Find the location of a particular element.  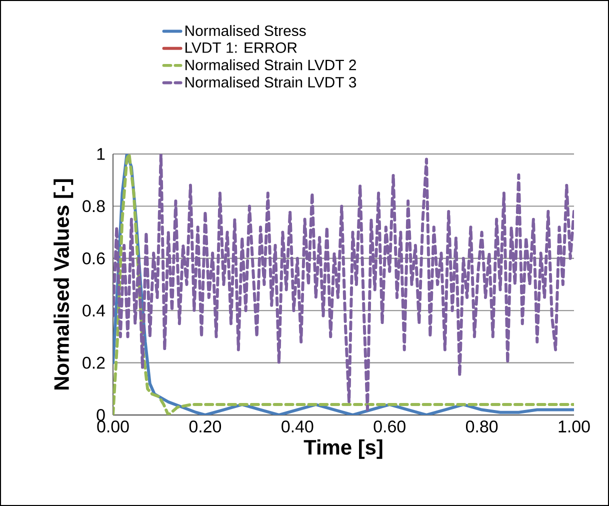

y-tick-label: 0.6 is located at coordinates (93, 258).